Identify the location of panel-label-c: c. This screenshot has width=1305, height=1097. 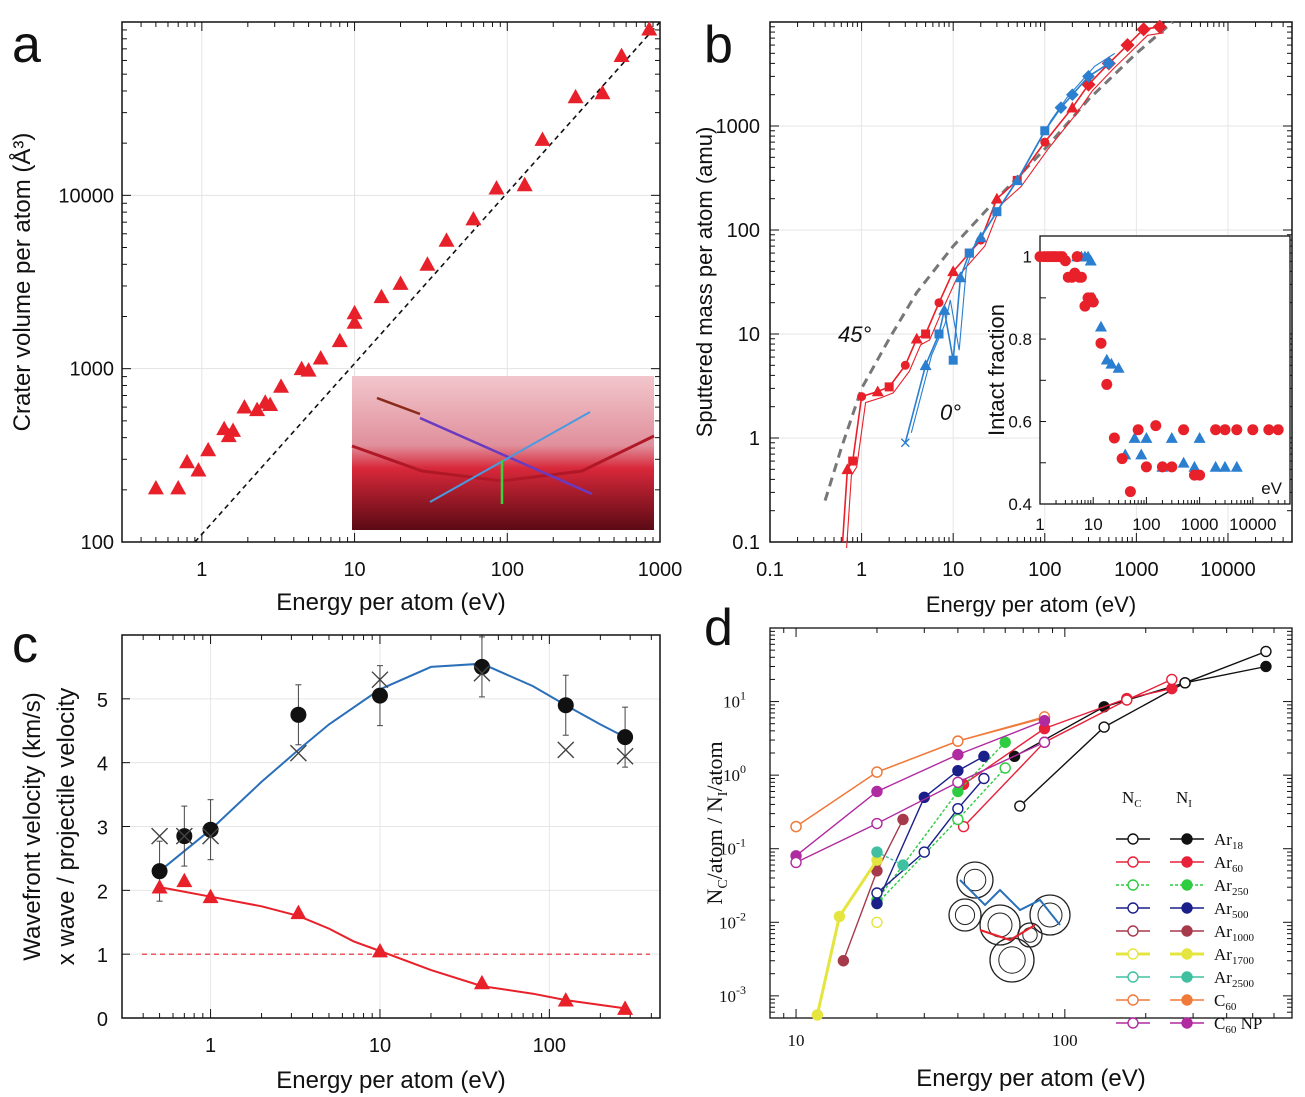
(25, 645).